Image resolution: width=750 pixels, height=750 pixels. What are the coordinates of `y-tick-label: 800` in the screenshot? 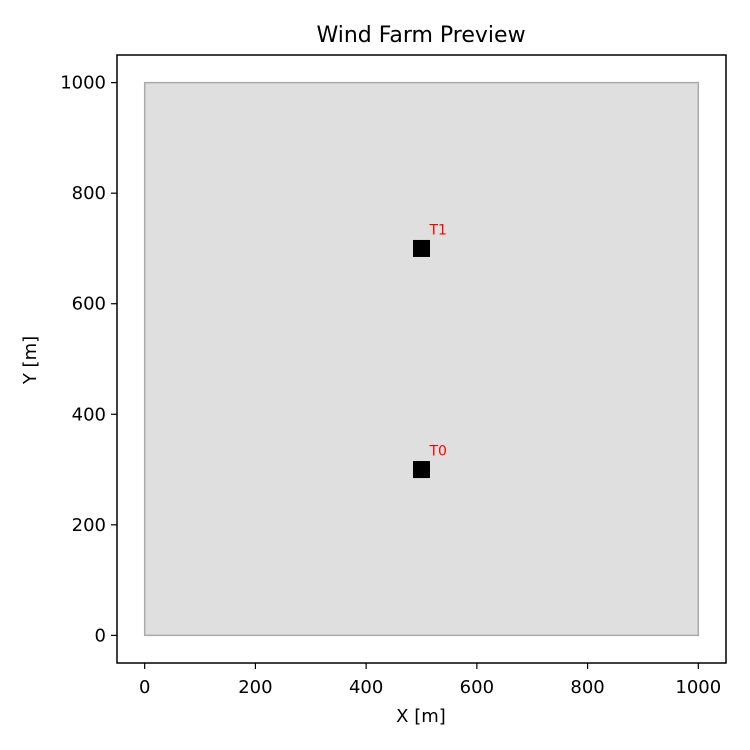 It's located at (89, 193).